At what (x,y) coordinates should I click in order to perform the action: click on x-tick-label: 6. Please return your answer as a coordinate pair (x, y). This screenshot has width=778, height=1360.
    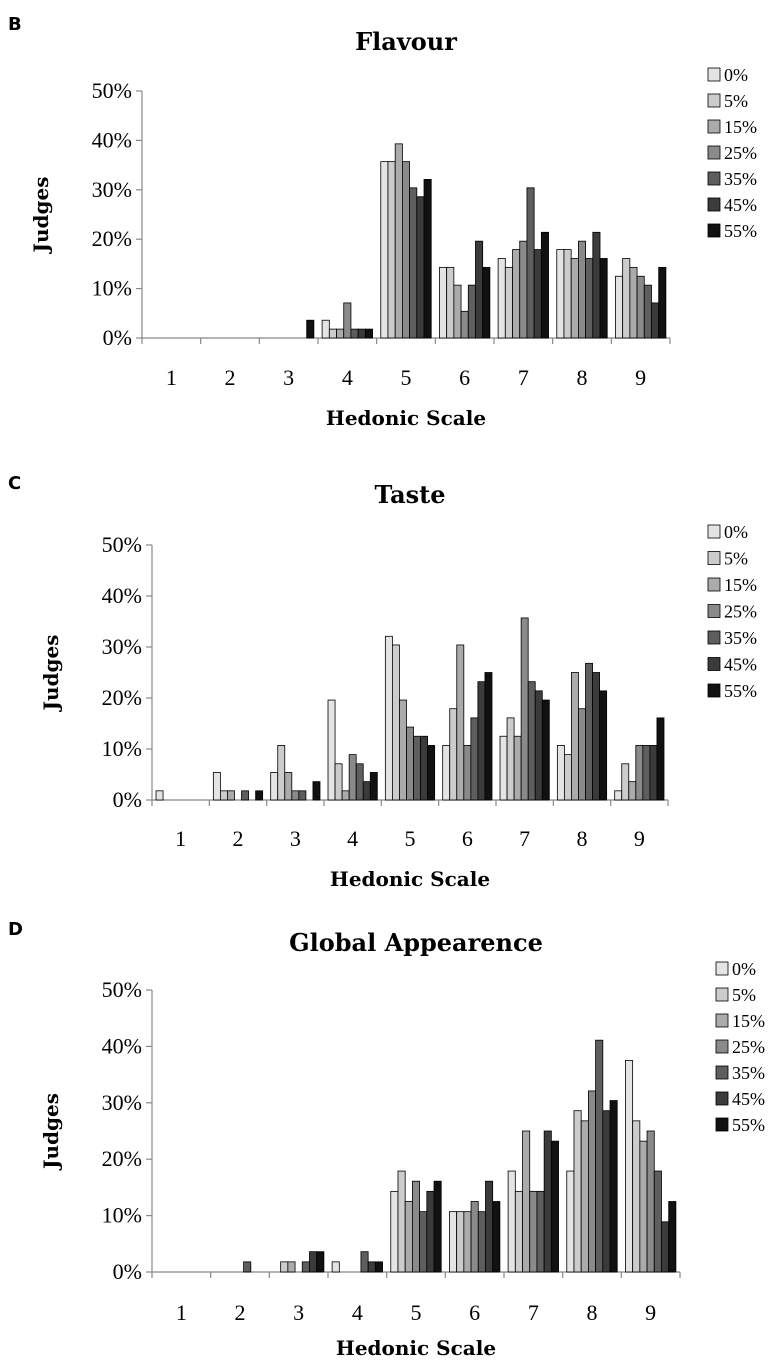
    Looking at the image, I should click on (464, 377).